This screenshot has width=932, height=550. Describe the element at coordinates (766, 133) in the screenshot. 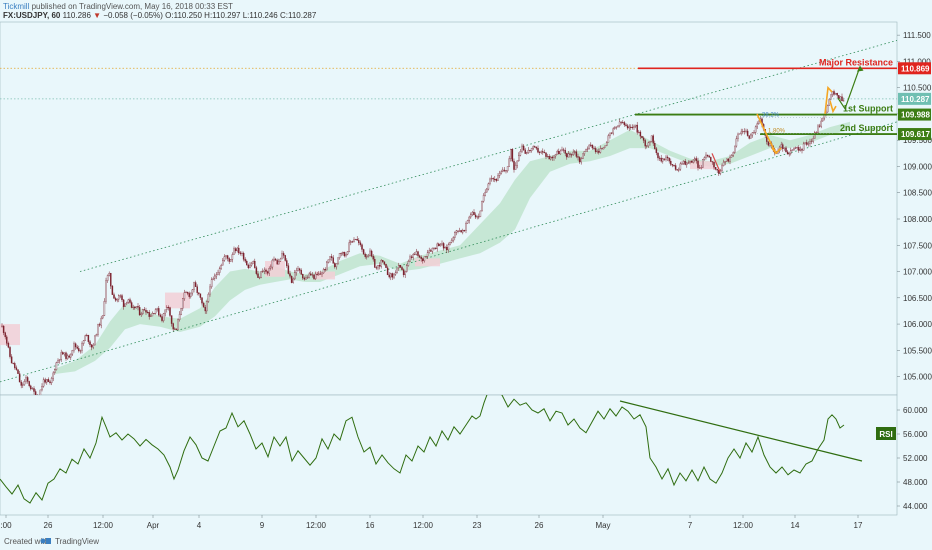

I see `swing-arrow-down` at that location.